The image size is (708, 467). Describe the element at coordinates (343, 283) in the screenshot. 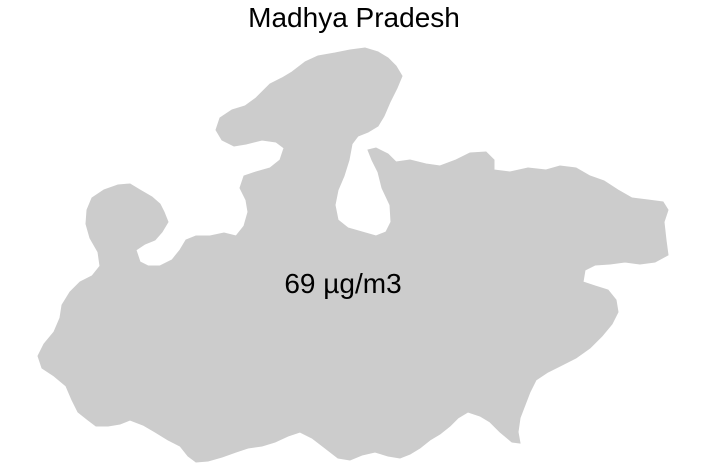

I see `region-value-label: 69 µg/m3` at that location.